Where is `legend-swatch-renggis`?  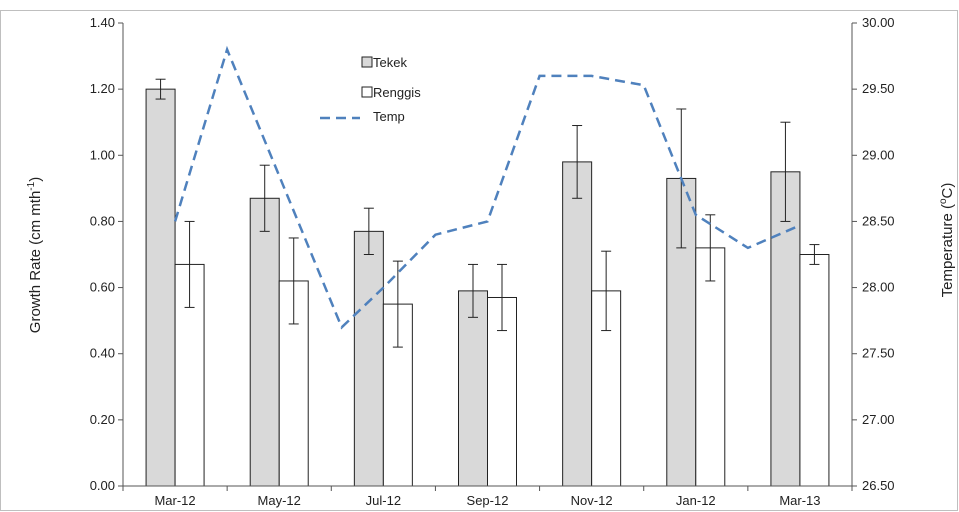 legend-swatch-renggis is located at coordinates (367, 92).